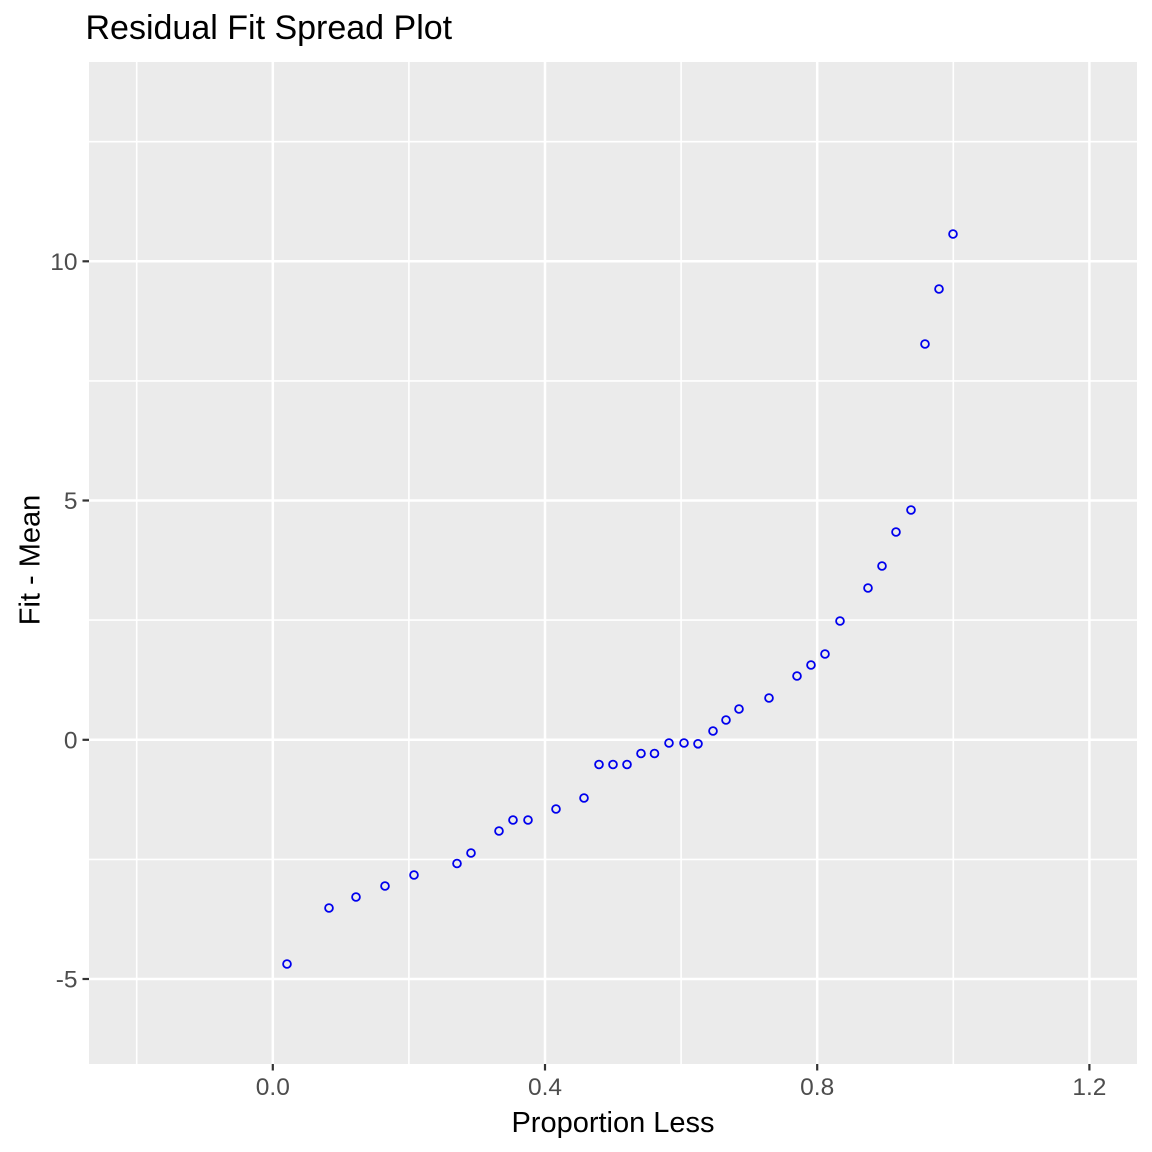  What do you see at coordinates (67, 980) in the screenshot?
I see `svg-text: -5` at bounding box center [67, 980].